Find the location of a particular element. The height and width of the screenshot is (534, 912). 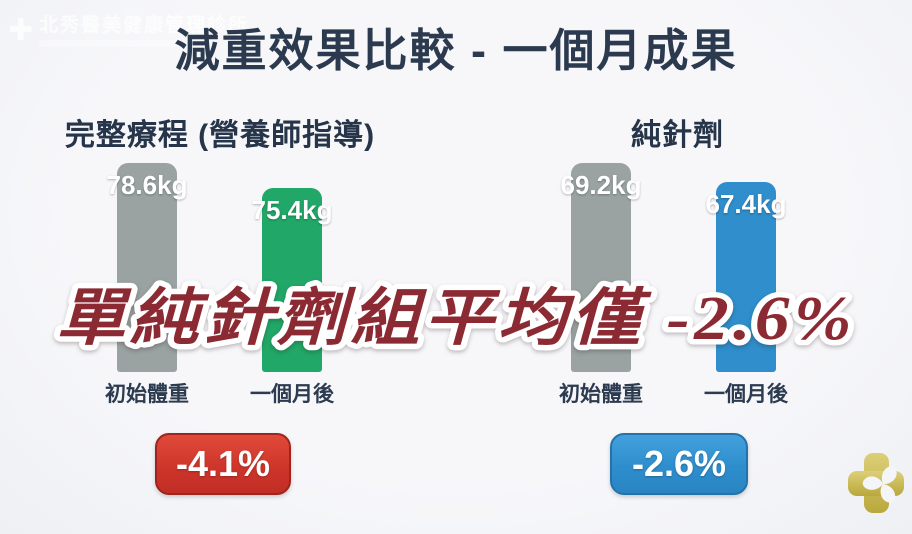

clover-cross-logo-icon is located at coordinates (876, 483).